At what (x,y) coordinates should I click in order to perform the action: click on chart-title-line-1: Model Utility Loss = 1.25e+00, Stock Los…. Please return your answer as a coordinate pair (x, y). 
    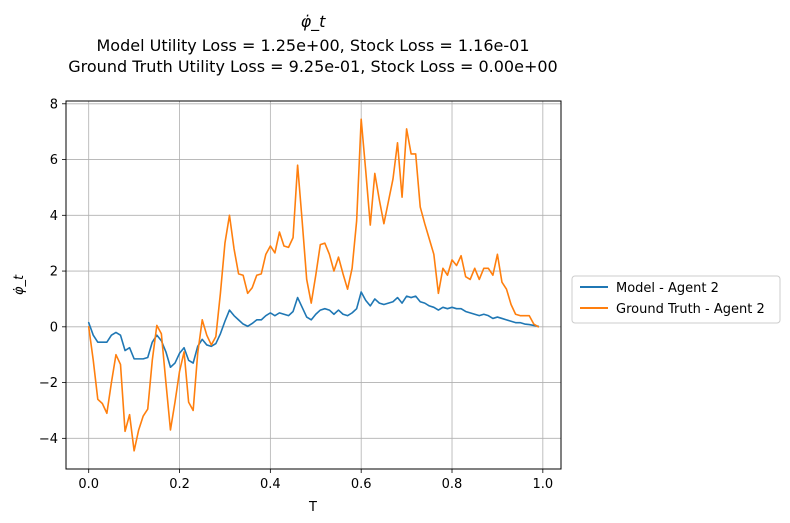
    Looking at the image, I should click on (313, 45).